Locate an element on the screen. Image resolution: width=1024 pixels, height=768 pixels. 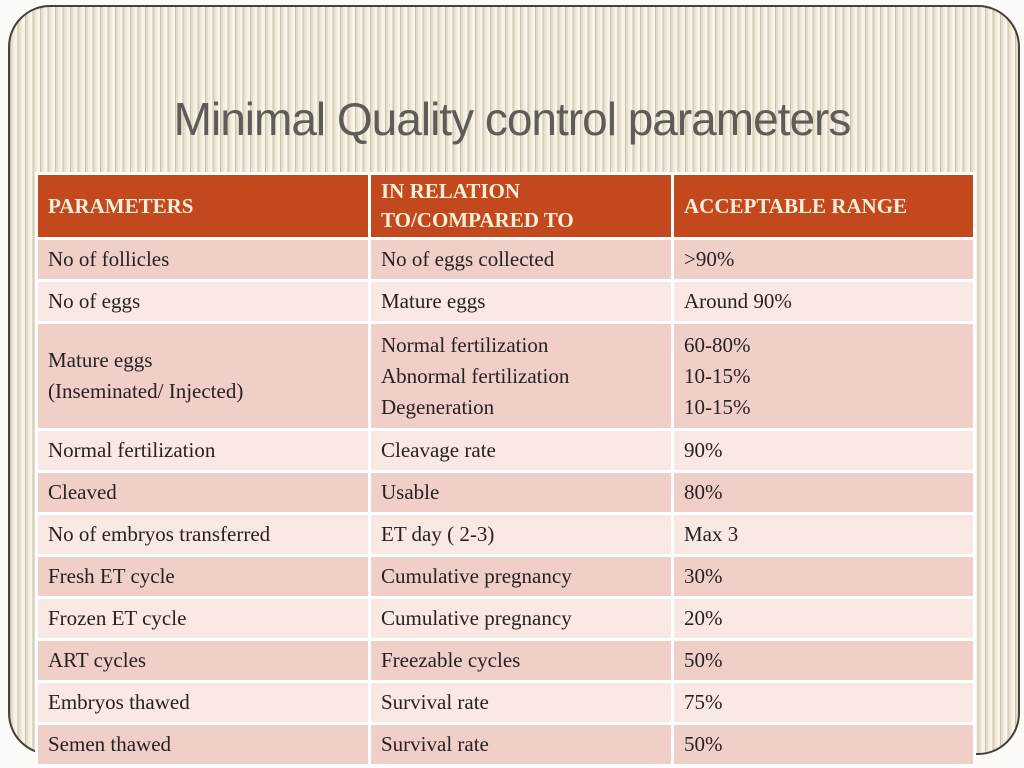
table-cell: Mature eggs (Inseminated/ Injected) is located at coordinates (203, 376).